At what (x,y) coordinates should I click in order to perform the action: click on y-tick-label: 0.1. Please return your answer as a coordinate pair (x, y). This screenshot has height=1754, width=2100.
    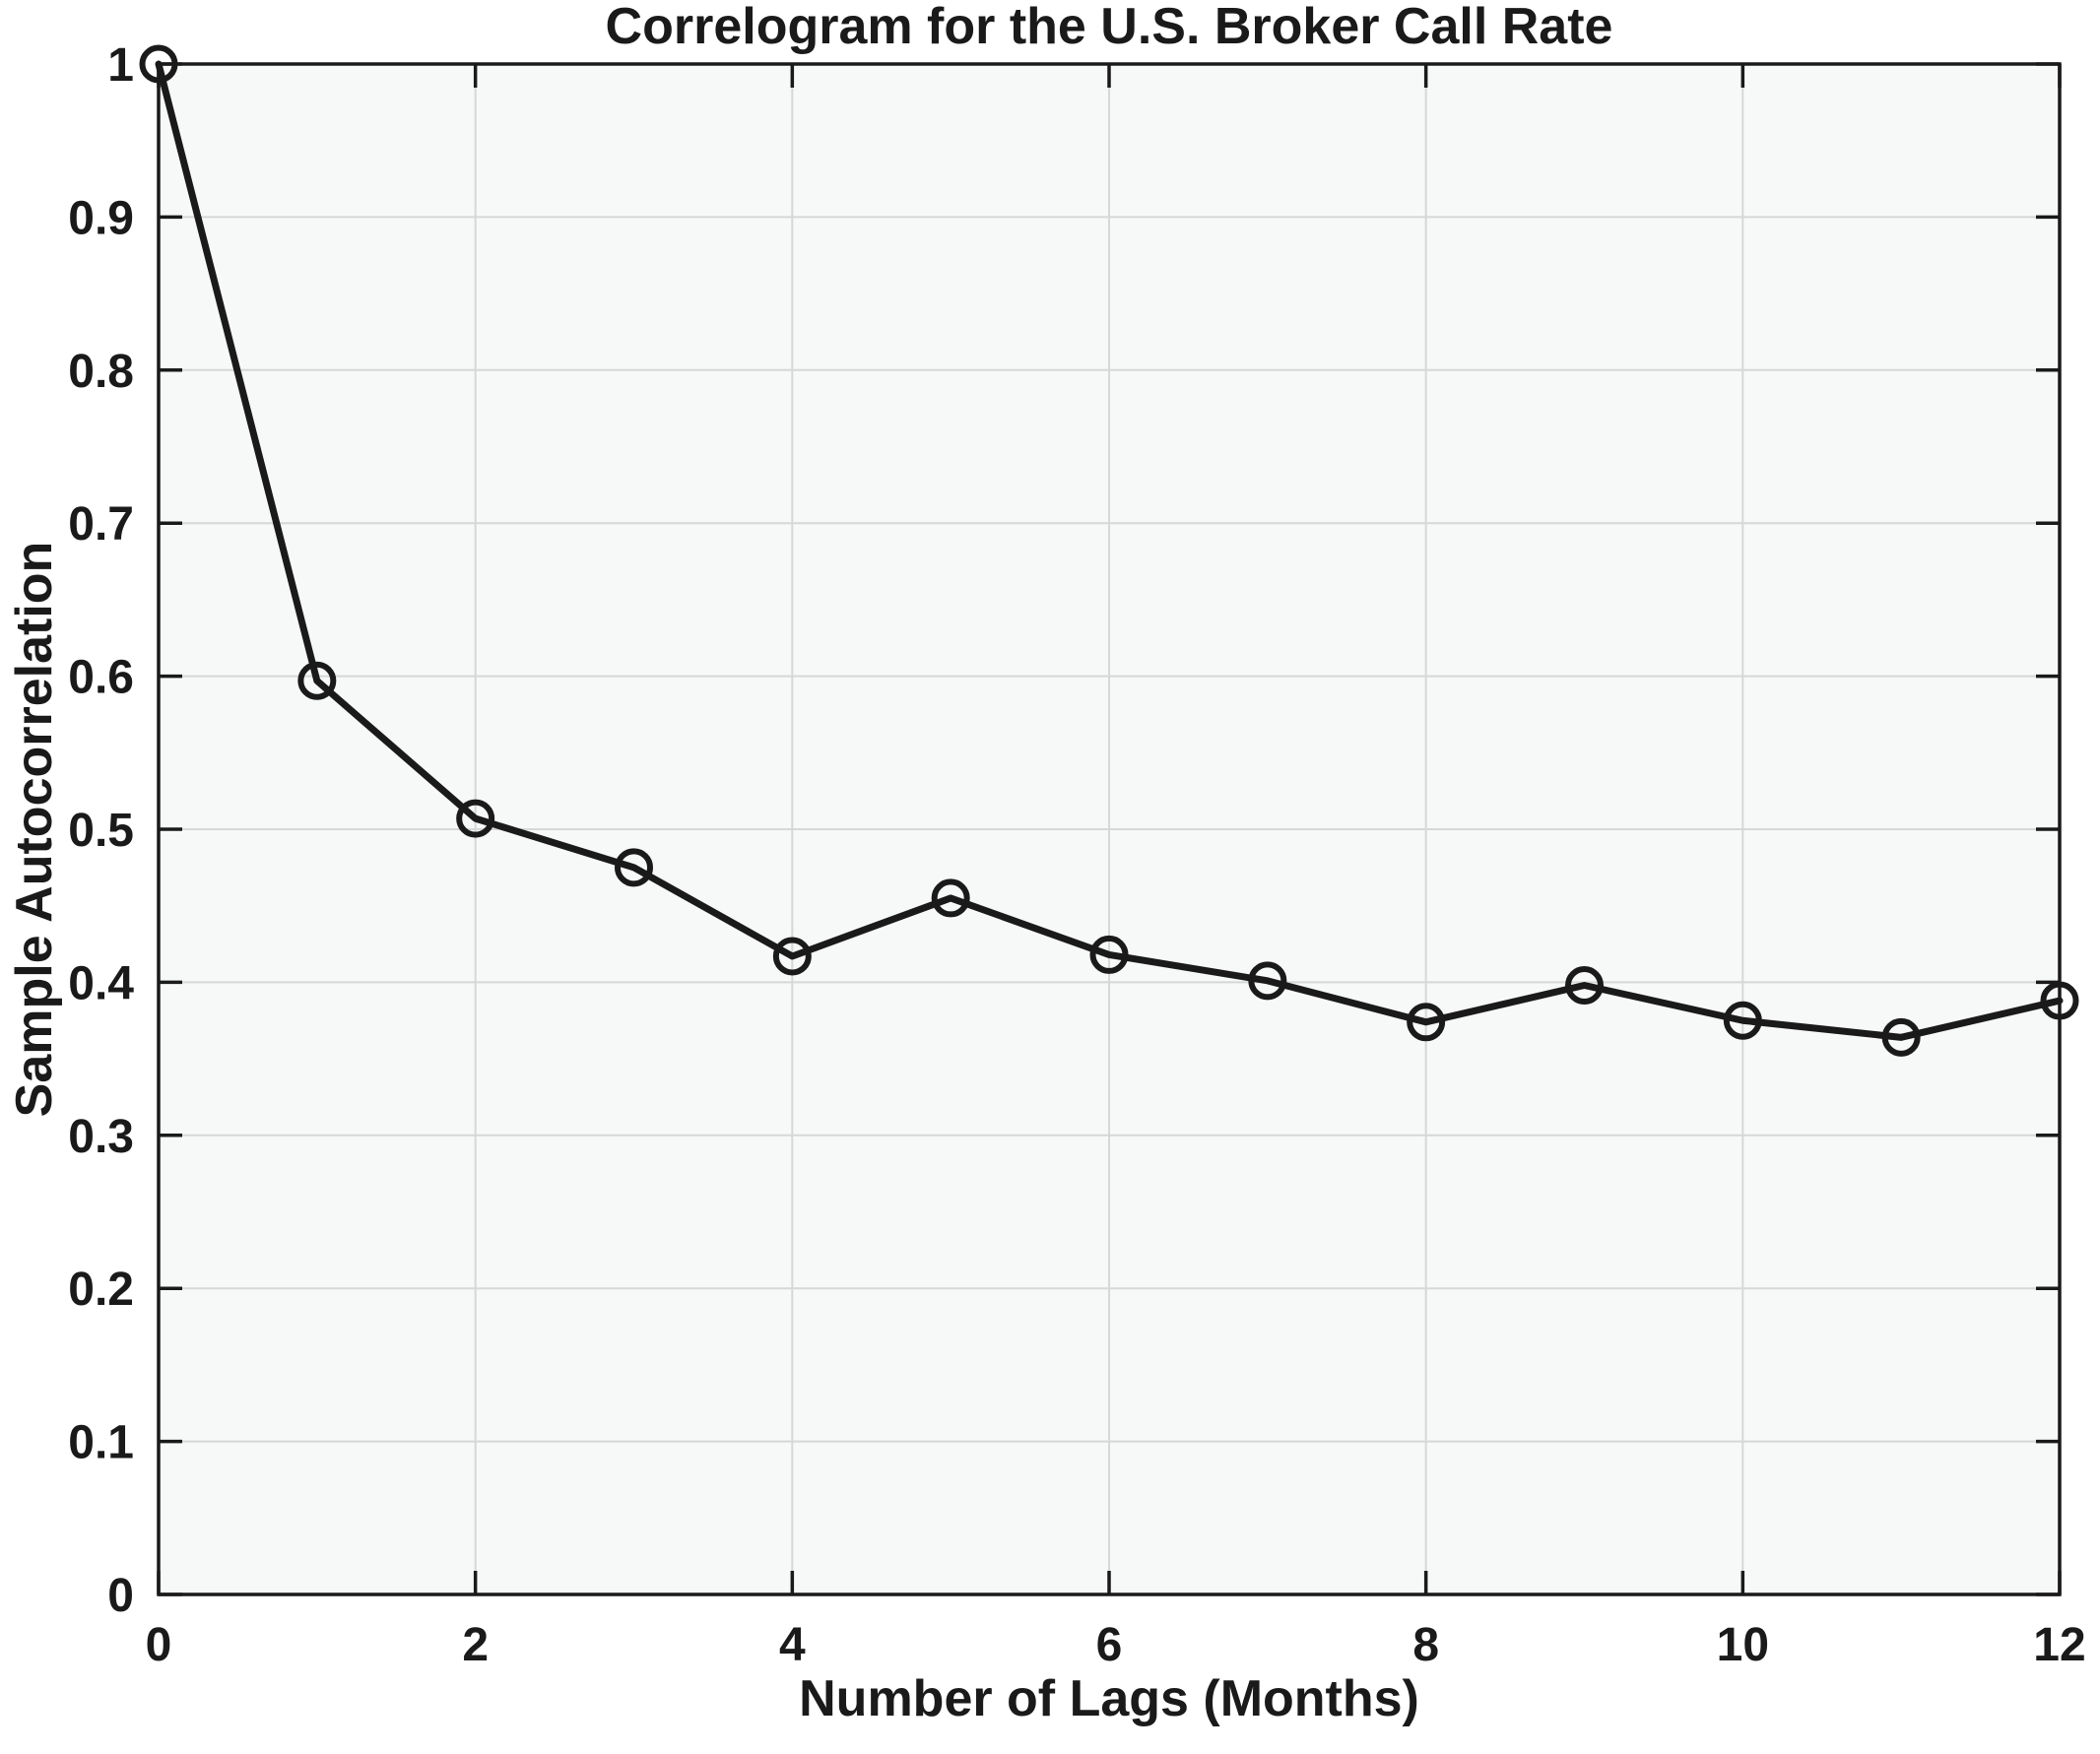
    Looking at the image, I should click on (101, 1443).